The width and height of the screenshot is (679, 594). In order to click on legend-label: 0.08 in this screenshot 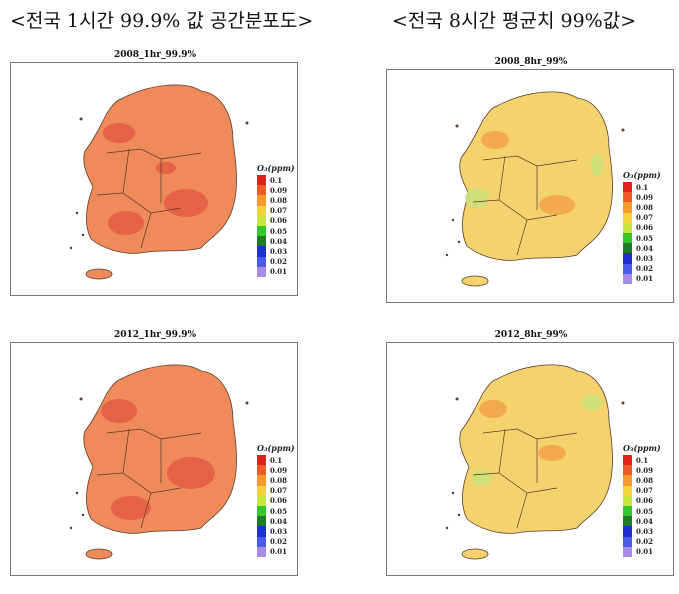, I will do `click(645, 480)`.